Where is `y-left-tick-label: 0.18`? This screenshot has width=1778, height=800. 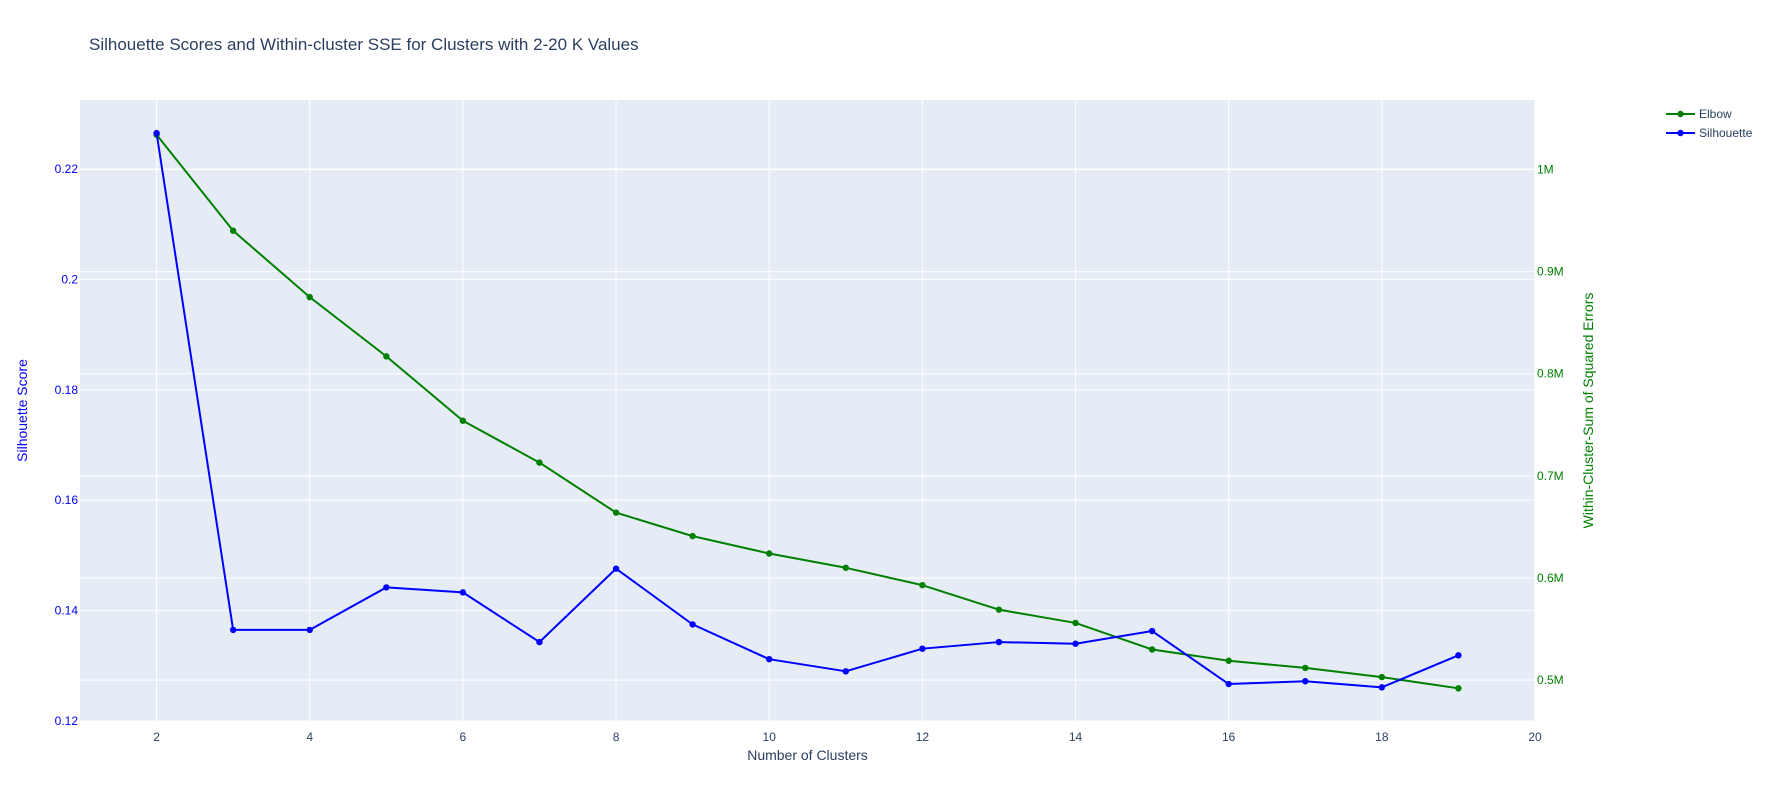 y-left-tick-label: 0.18 is located at coordinates (67, 390).